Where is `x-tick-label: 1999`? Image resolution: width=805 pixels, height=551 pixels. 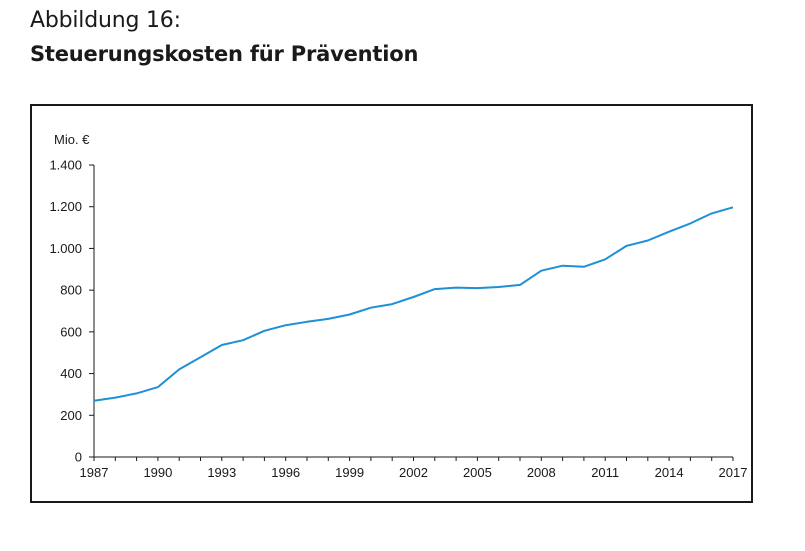 x-tick-label: 1999 is located at coordinates (349, 472).